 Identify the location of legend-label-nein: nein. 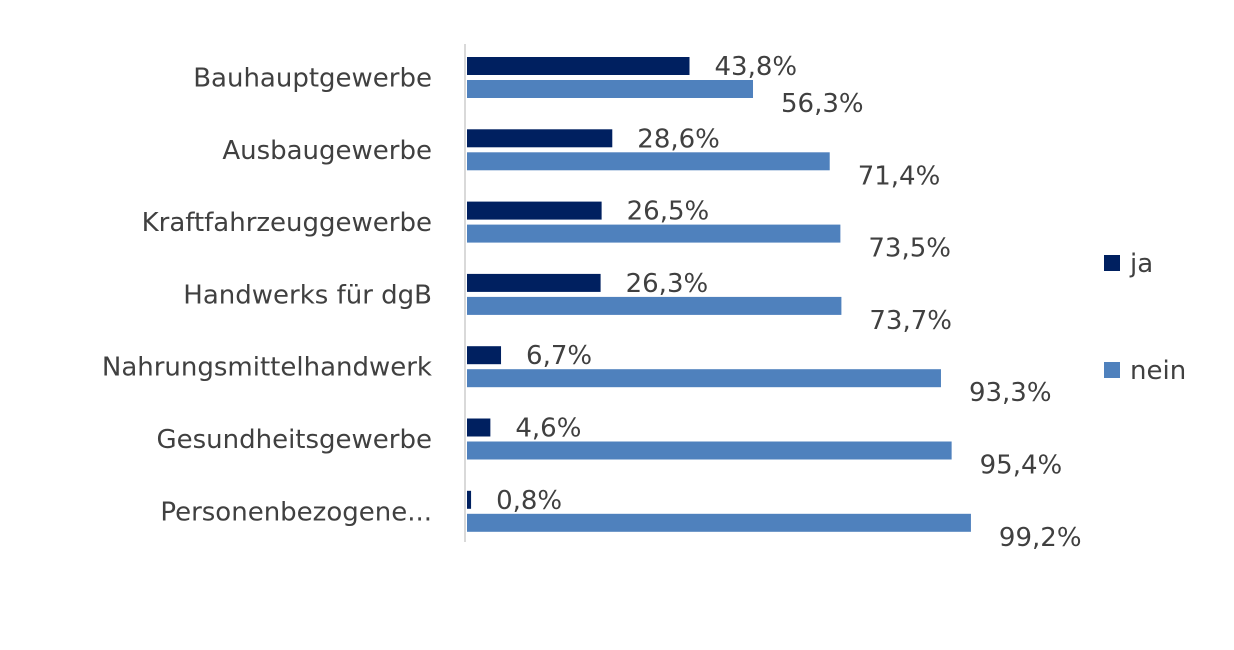
(1158, 371).